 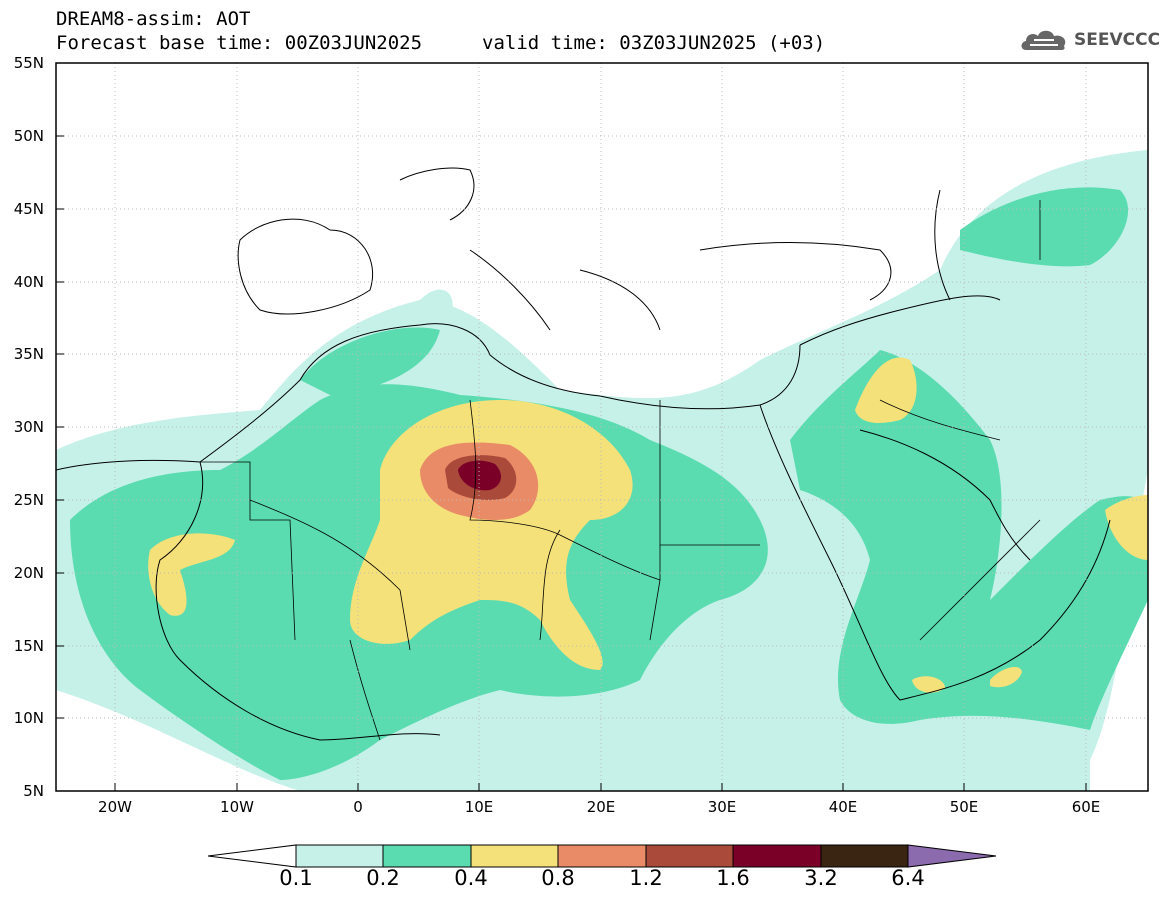 I want to click on aot-contour-0.4, so click(x=491, y=535).